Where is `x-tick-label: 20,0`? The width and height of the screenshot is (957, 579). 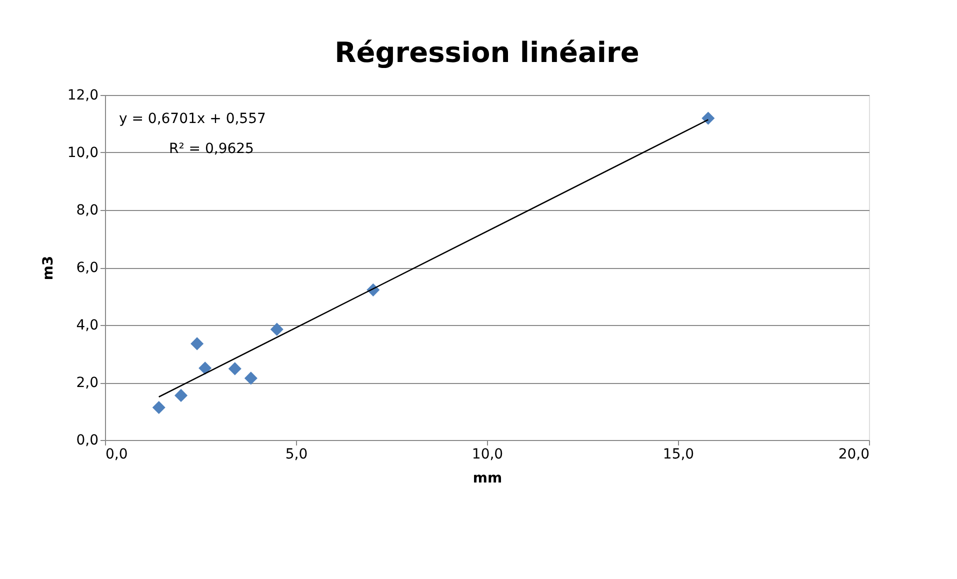
x-tick-label: 20,0 is located at coordinates (854, 454).